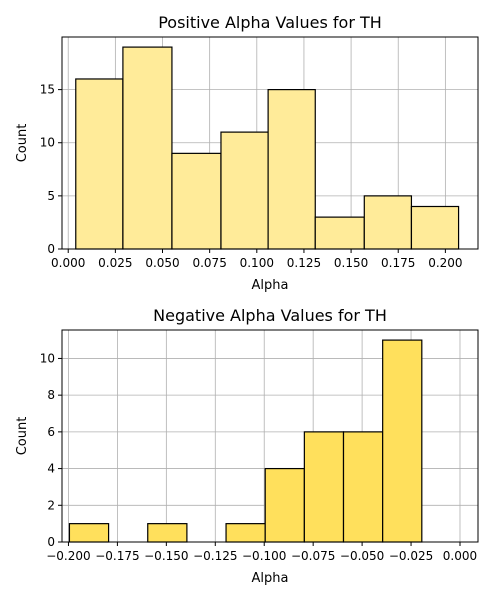  What do you see at coordinates (264, 556) in the screenshot?
I see `x-tick-label: −0.100` at bounding box center [264, 556].